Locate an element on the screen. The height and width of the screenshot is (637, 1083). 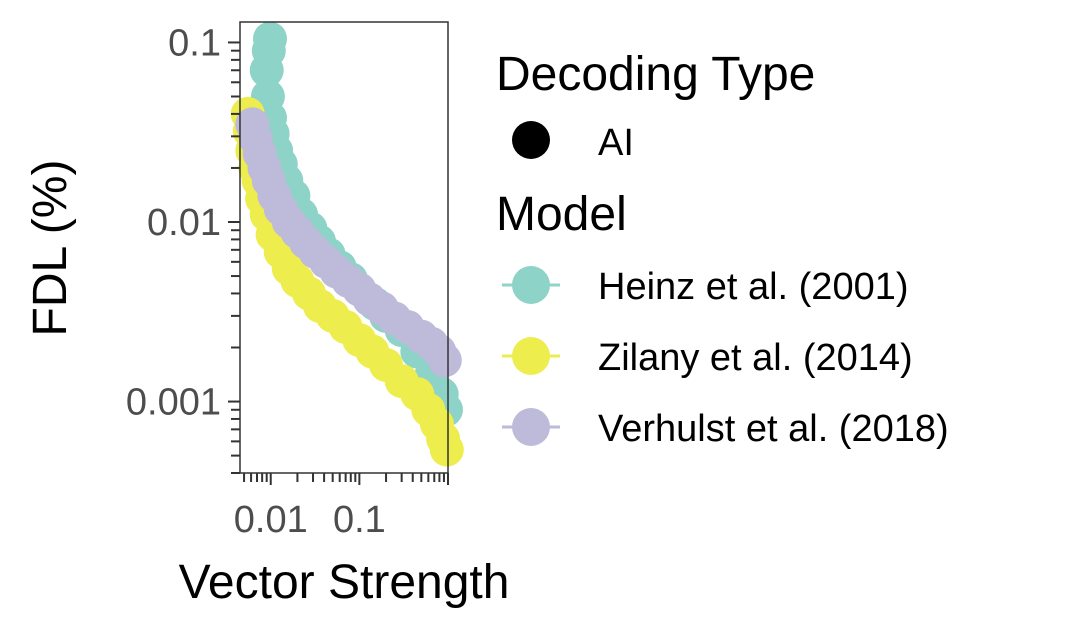
plot-frame is located at coordinates (344, 247).